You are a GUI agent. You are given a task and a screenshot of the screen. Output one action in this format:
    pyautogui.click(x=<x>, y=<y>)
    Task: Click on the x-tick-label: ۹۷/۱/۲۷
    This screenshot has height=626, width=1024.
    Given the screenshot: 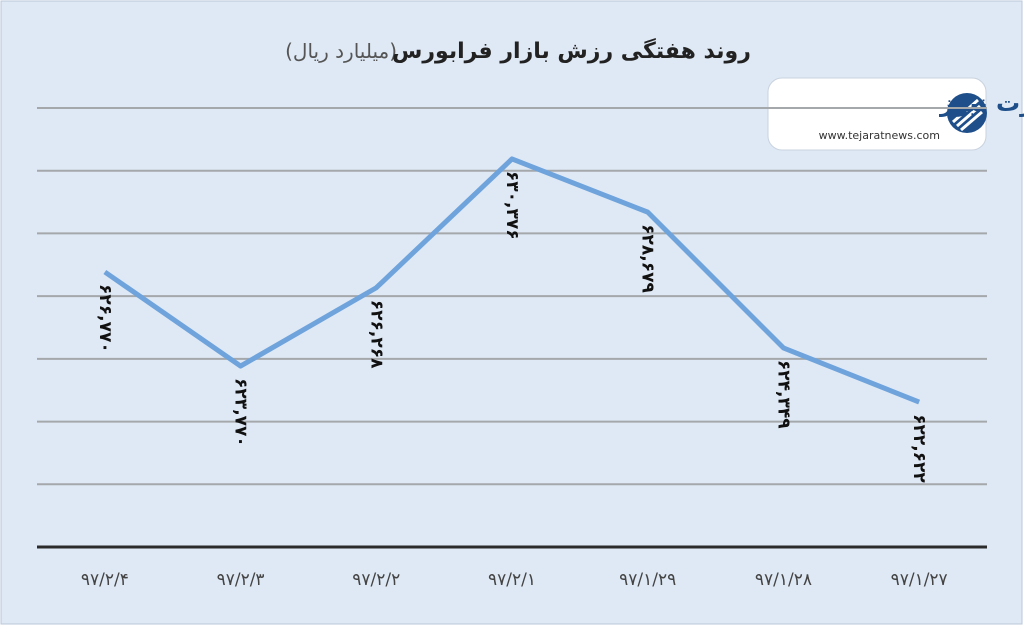 What is the action you would take?
    pyautogui.click(x=919, y=580)
    